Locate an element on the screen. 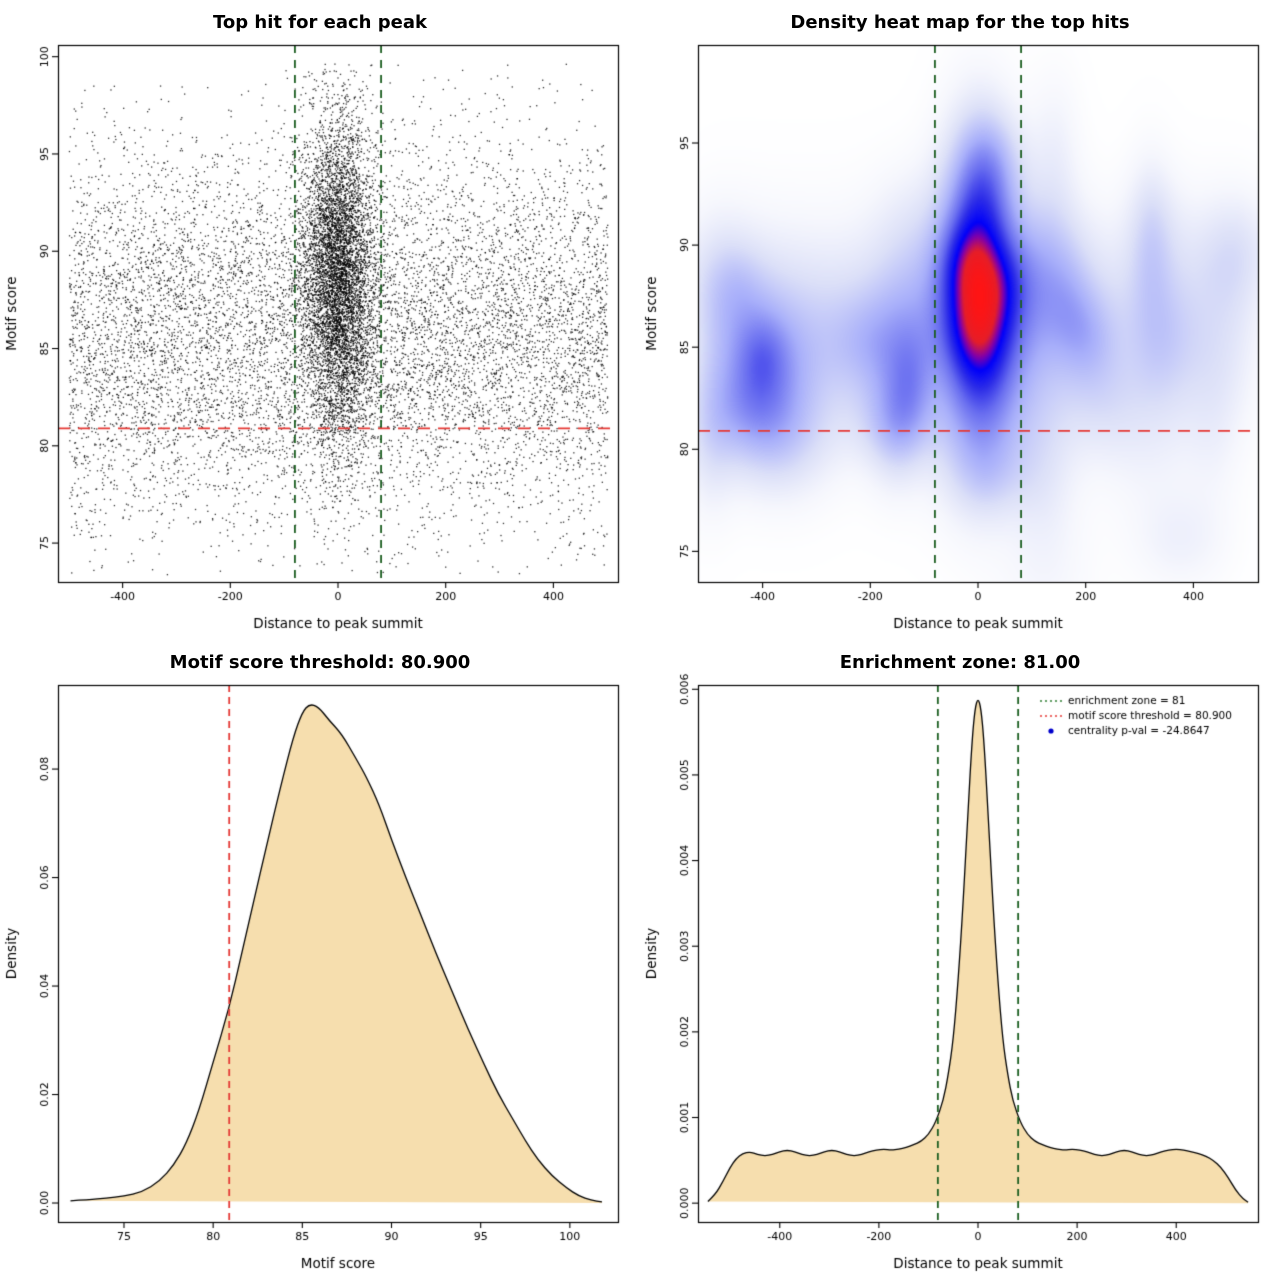  scatter-plot-title: Top hit for each peak is located at coordinates (320, 22).